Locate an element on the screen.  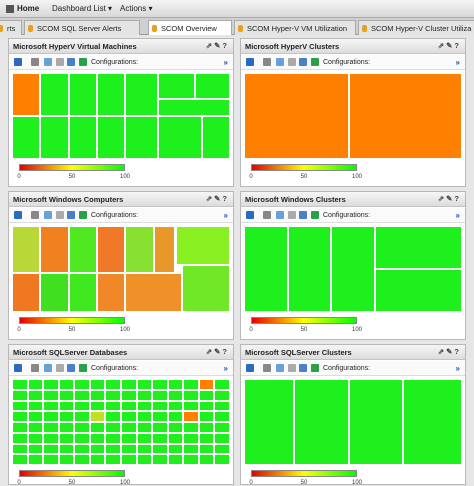
home-link: Home is located at coordinates (28, 8).